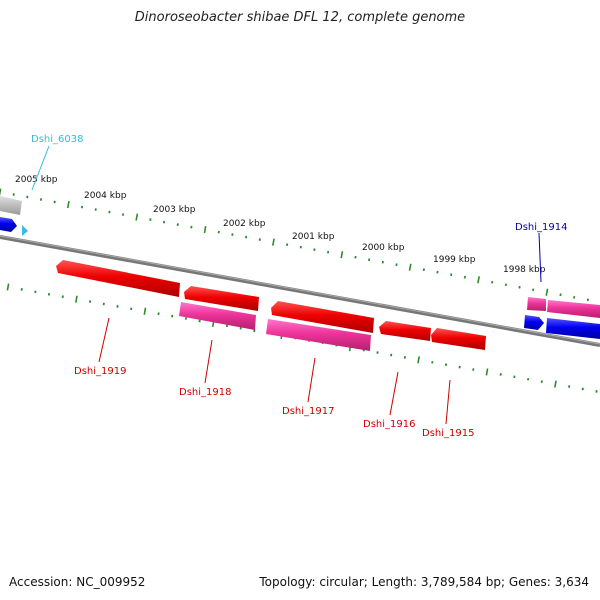 Image resolution: width=600 pixels, height=600 pixels. What do you see at coordinates (573, 309) in the screenshot?
I see `gene-dshi-1914-pink-b` at bounding box center [573, 309].